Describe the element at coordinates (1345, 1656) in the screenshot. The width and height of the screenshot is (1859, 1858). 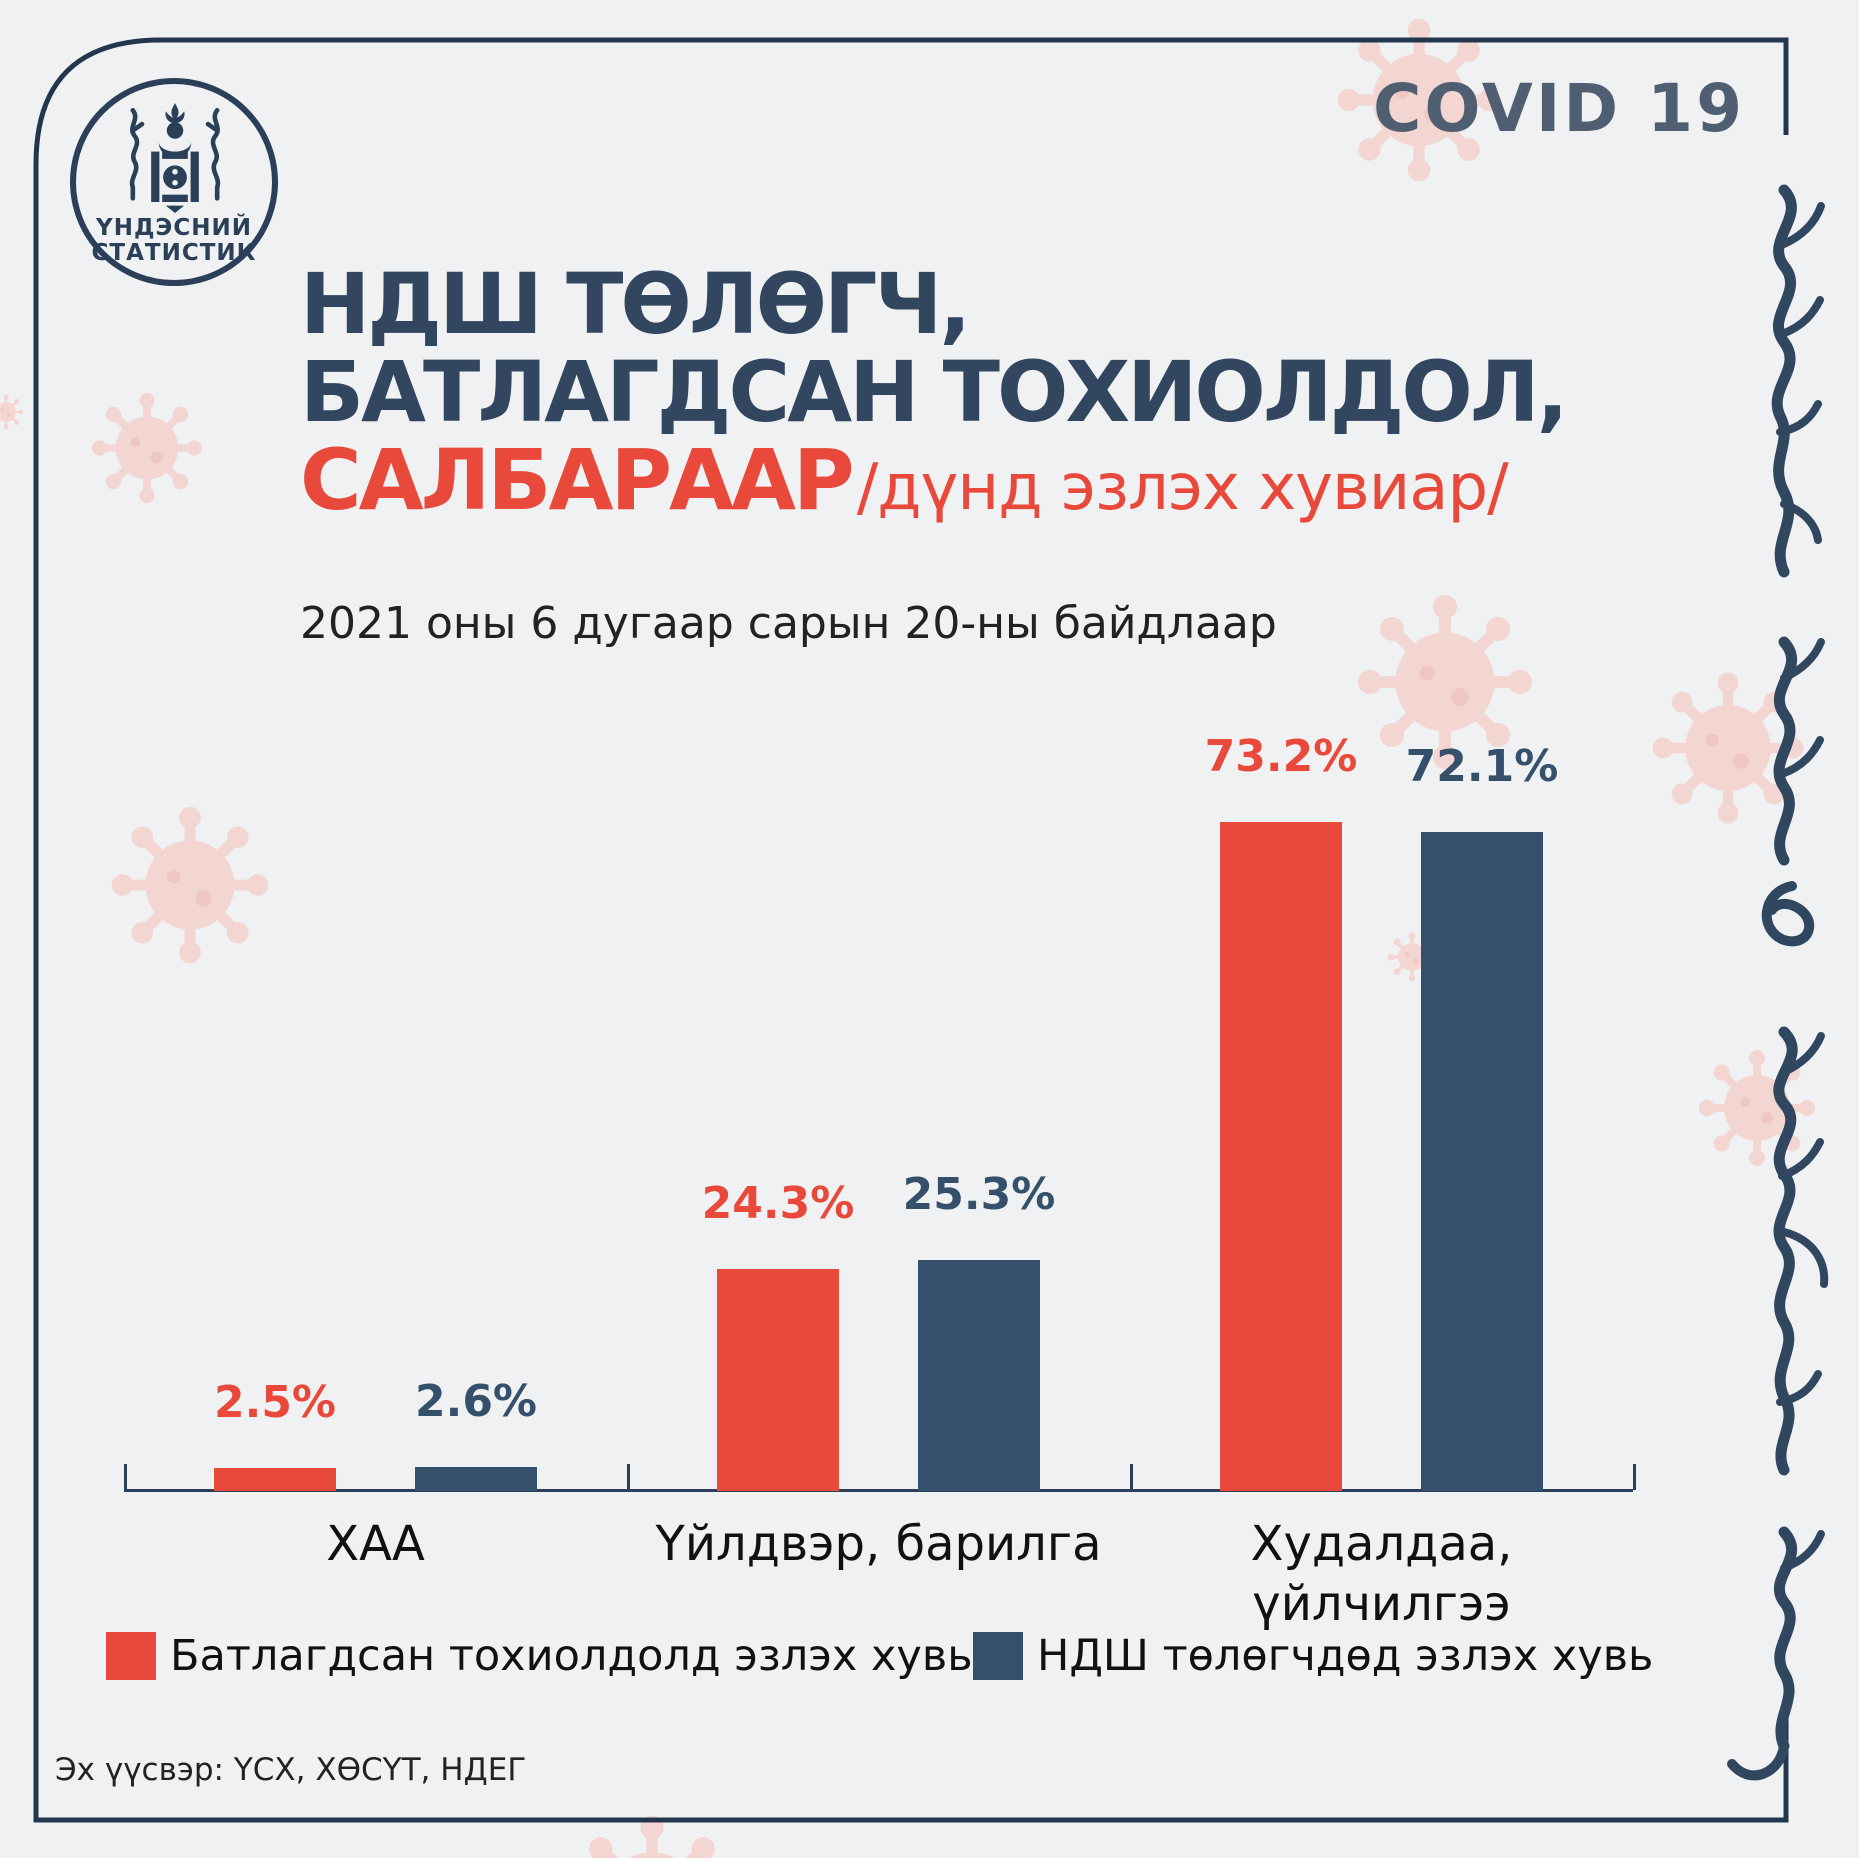
I see `legend-label: НДШ төлөгчдөд эзлэх хувь` at that location.